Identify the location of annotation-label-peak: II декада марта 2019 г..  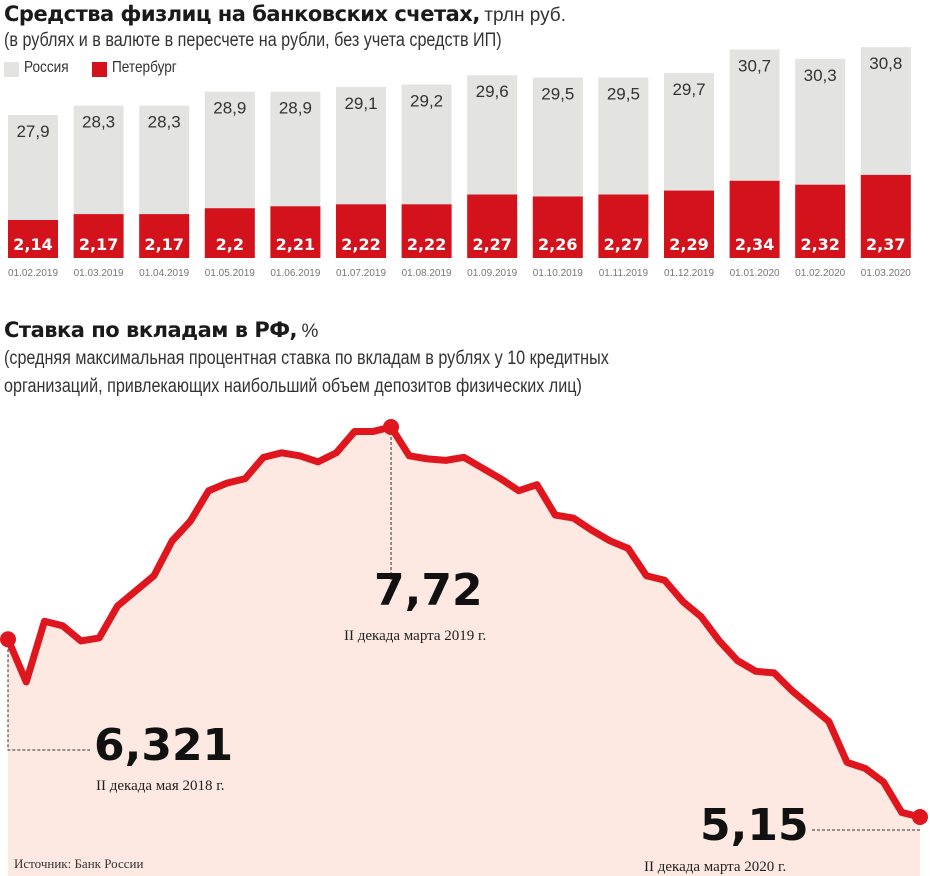
(415, 636).